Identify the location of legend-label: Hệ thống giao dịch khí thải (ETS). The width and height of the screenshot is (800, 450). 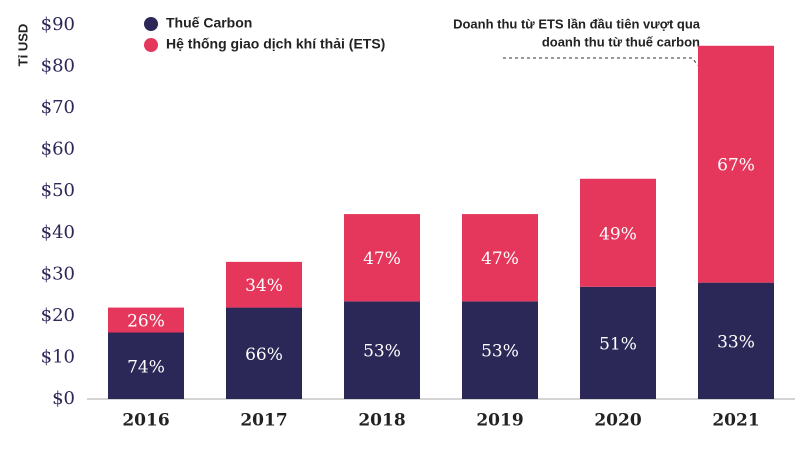
(275, 44).